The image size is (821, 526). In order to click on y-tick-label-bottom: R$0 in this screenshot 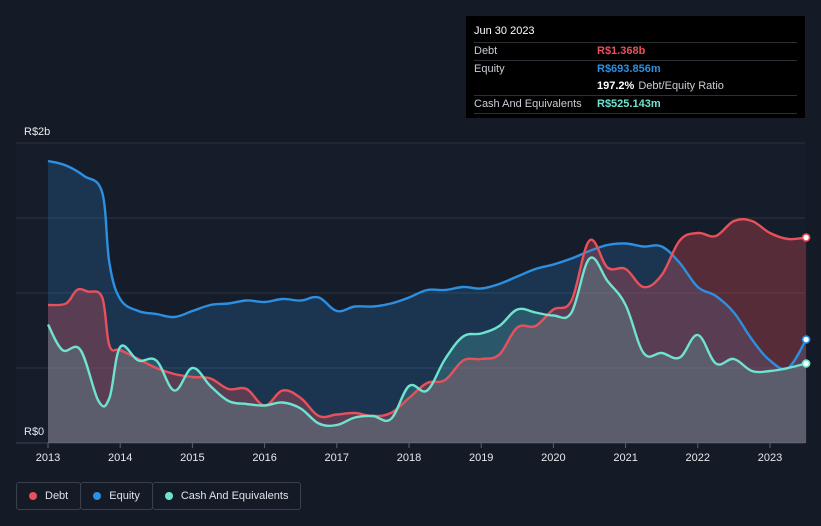, I will do `click(34, 432)`.